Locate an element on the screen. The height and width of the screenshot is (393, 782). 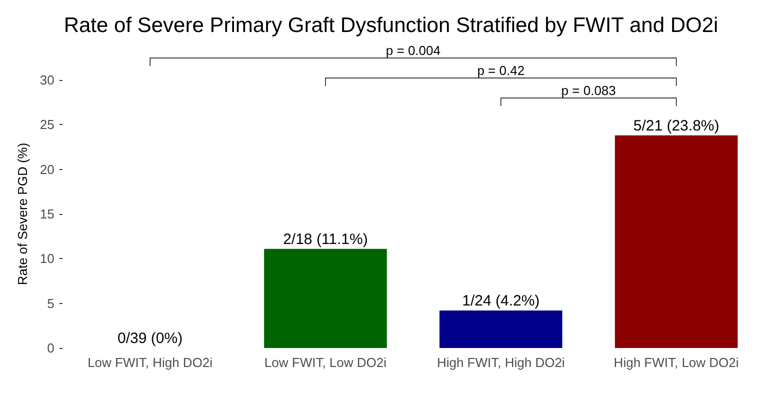
y-axis-title: Rate of Severe PGD (%) is located at coordinates (22, 214).